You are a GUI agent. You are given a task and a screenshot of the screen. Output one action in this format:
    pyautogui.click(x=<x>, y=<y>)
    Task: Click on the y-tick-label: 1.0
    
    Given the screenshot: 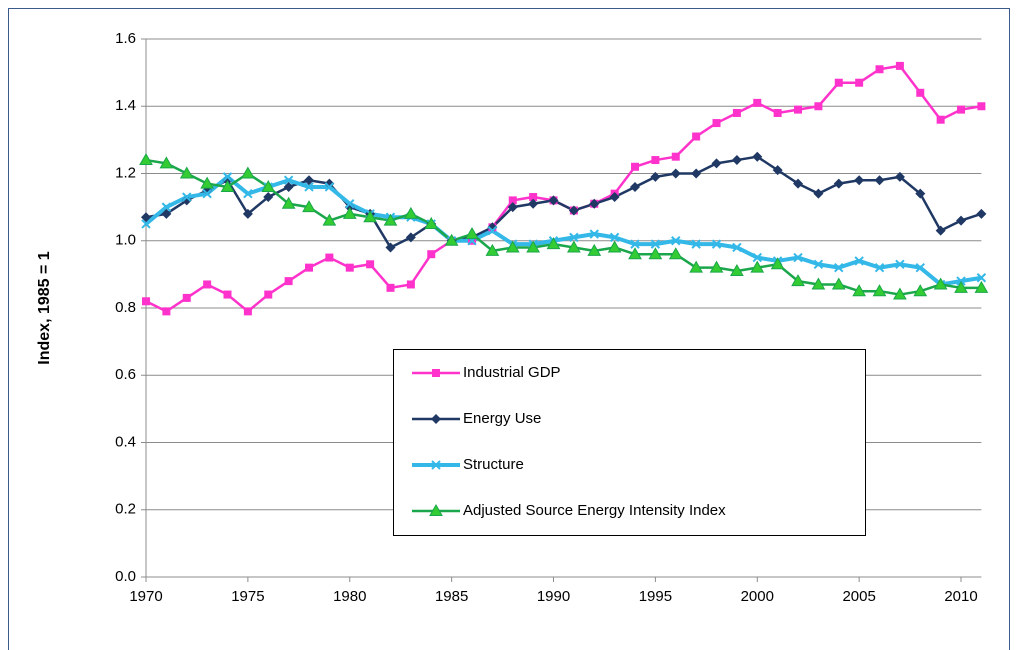 What is the action you would take?
    pyautogui.click(x=125, y=240)
    